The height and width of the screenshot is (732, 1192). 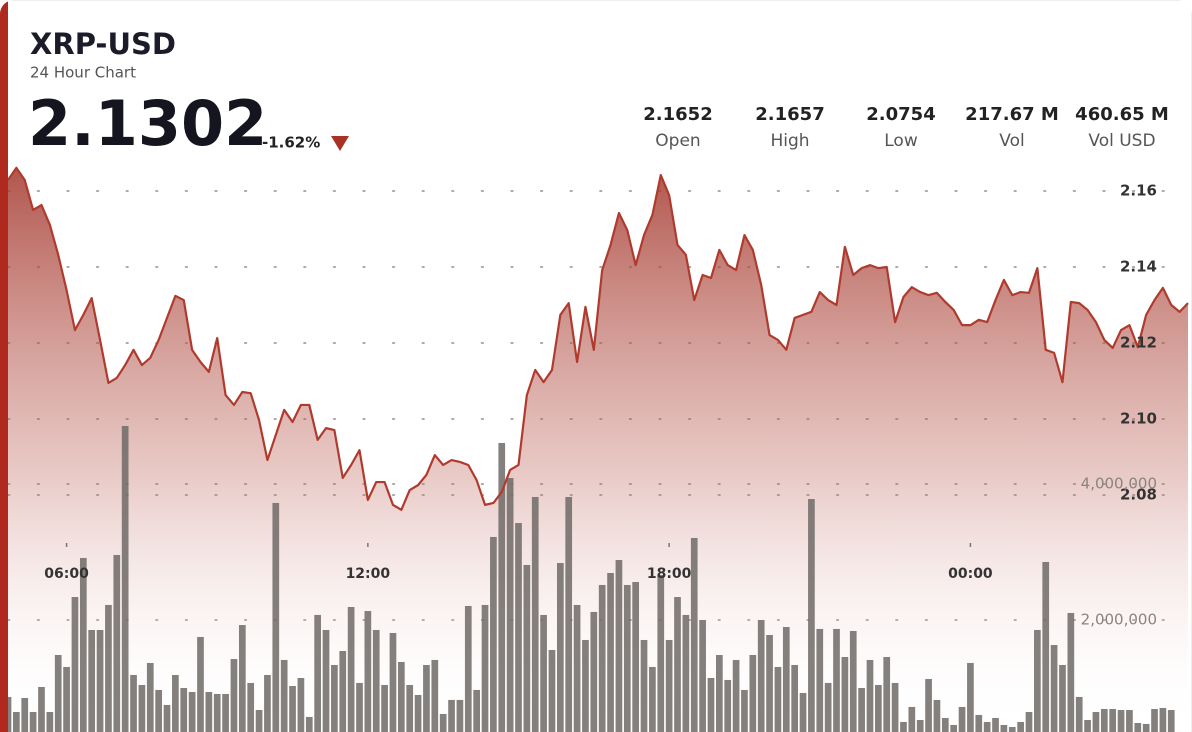 I want to click on y2-tick-label: 2,000,000, so click(x=1119, y=619).